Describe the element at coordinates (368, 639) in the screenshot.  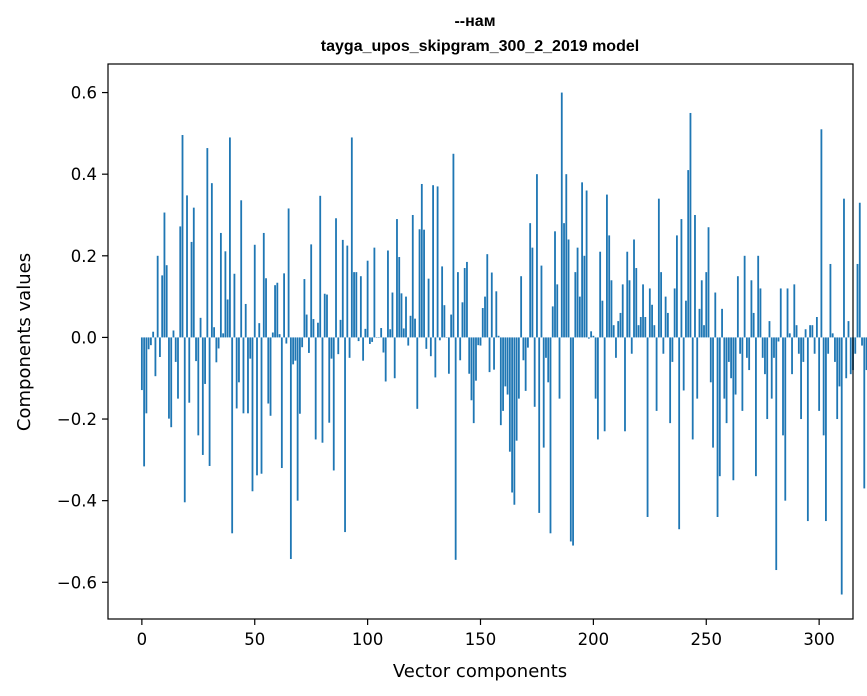
I see `x-tick-label: 100` at that location.